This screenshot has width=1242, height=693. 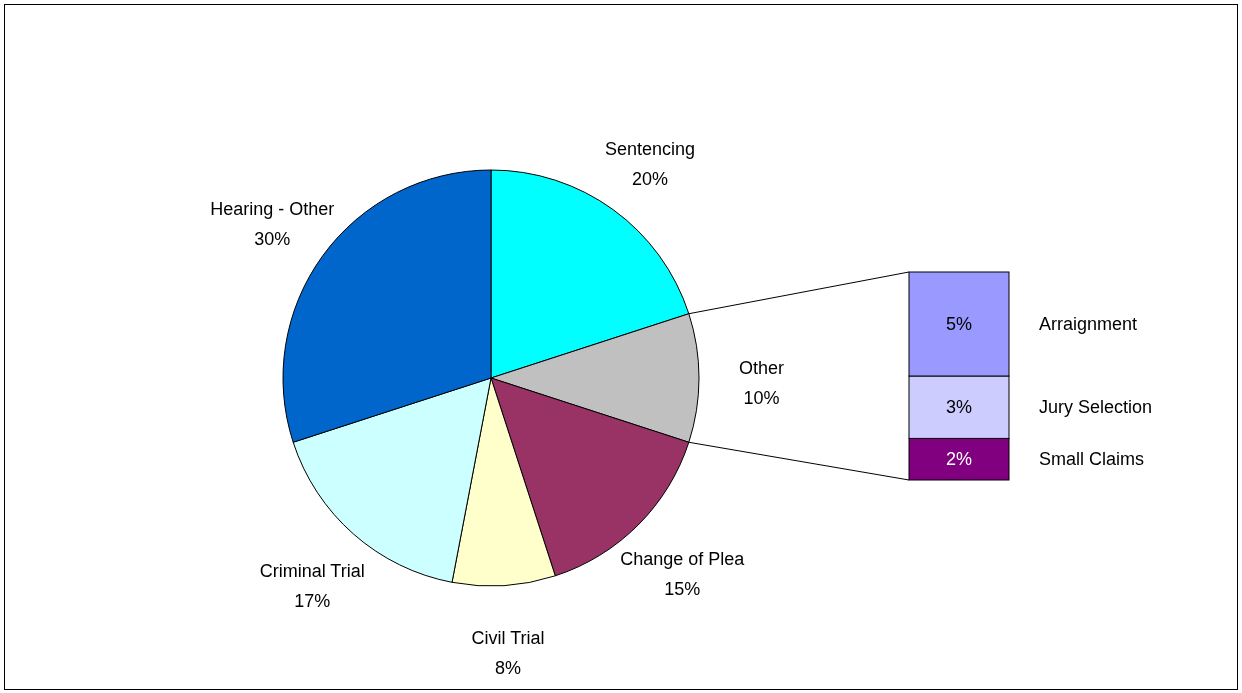 What do you see at coordinates (683, 559) in the screenshot?
I see `slice-label: Change of Plea` at bounding box center [683, 559].